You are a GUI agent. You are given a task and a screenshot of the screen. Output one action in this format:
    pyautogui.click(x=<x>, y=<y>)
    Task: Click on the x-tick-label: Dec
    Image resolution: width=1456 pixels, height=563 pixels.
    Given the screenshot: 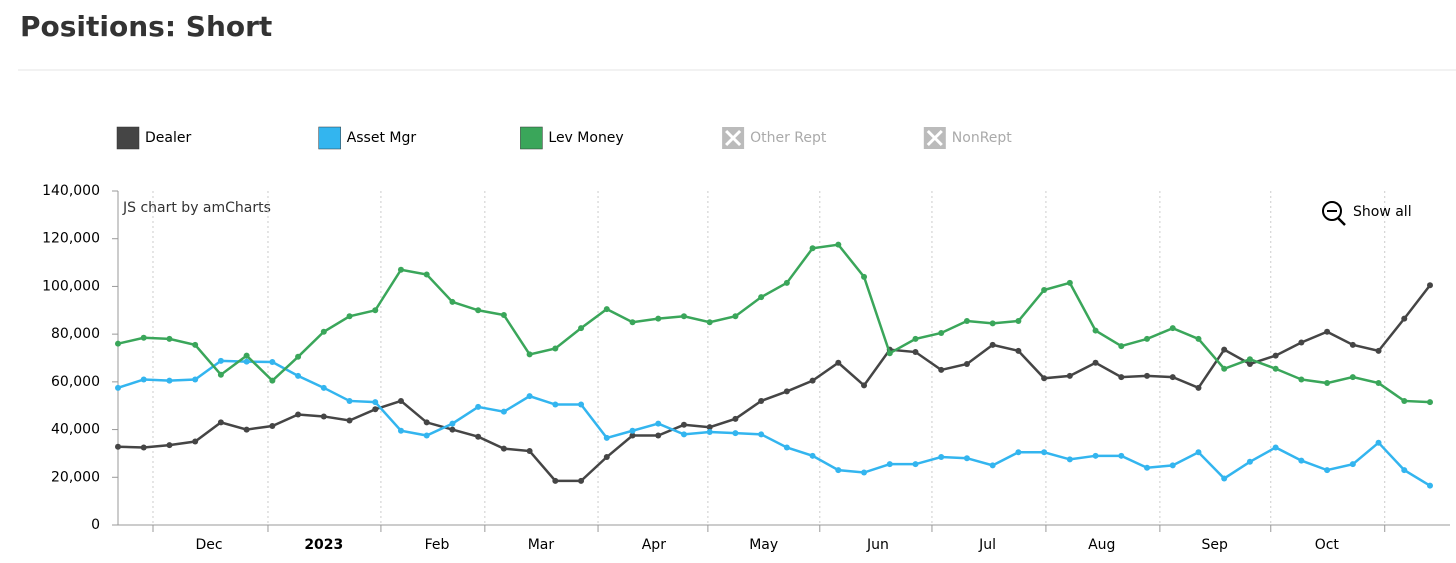 What is the action you would take?
    pyautogui.click(x=209, y=545)
    